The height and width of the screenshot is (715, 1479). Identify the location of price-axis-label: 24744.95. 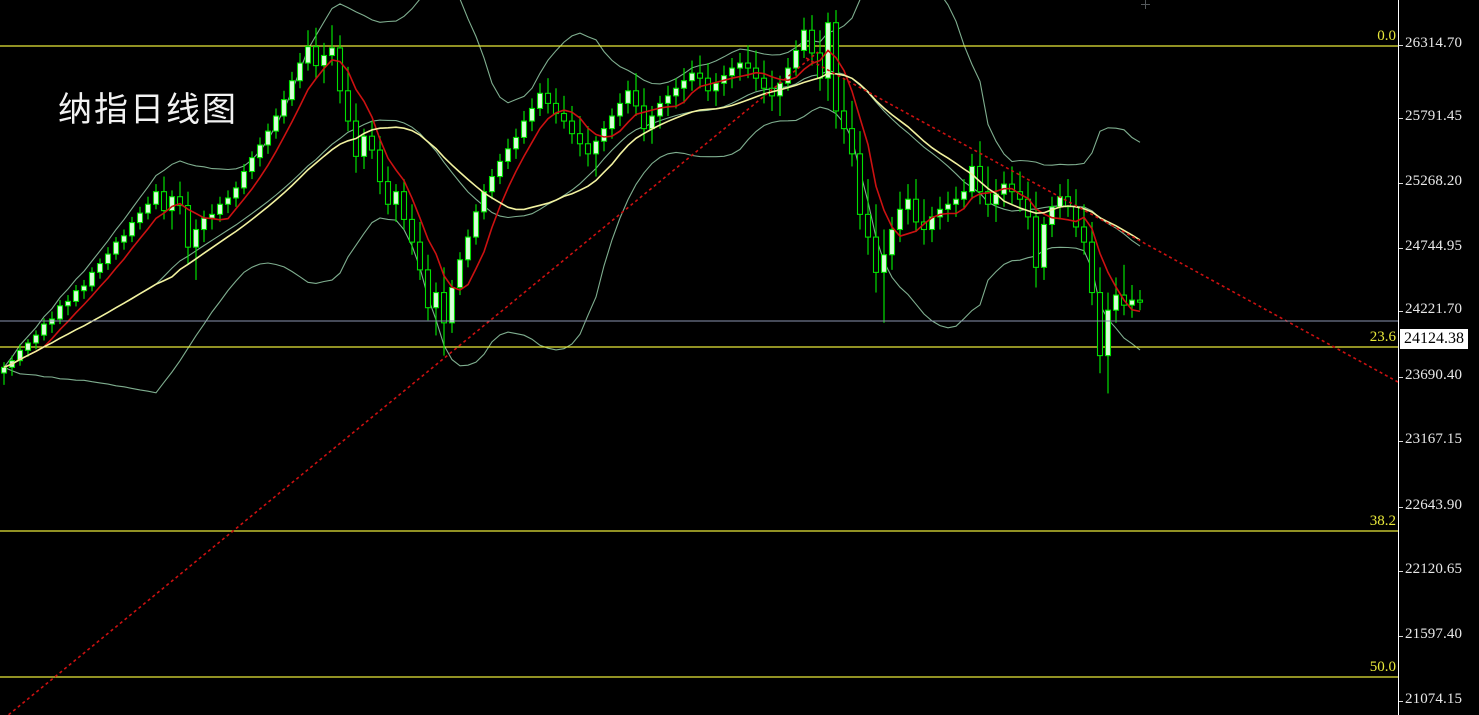
(1434, 246).